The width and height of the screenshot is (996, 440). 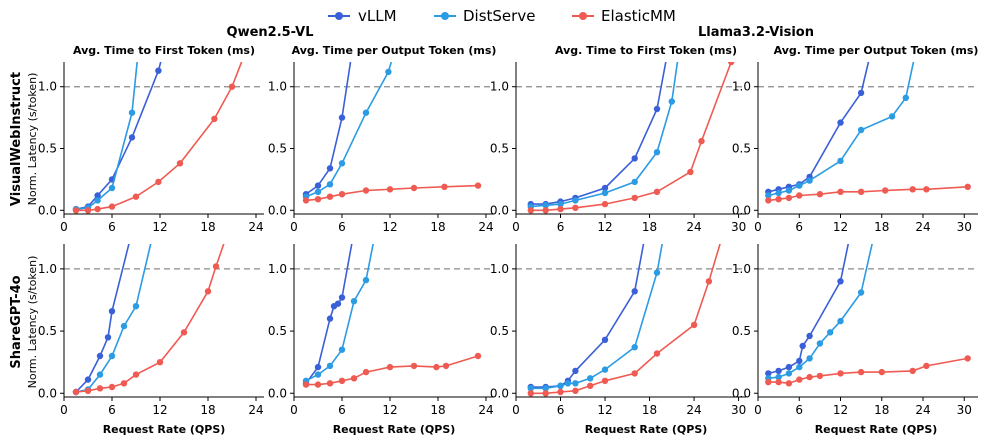 What do you see at coordinates (596, 317) in the screenshot?
I see `series-line-distserve` at bounding box center [596, 317].